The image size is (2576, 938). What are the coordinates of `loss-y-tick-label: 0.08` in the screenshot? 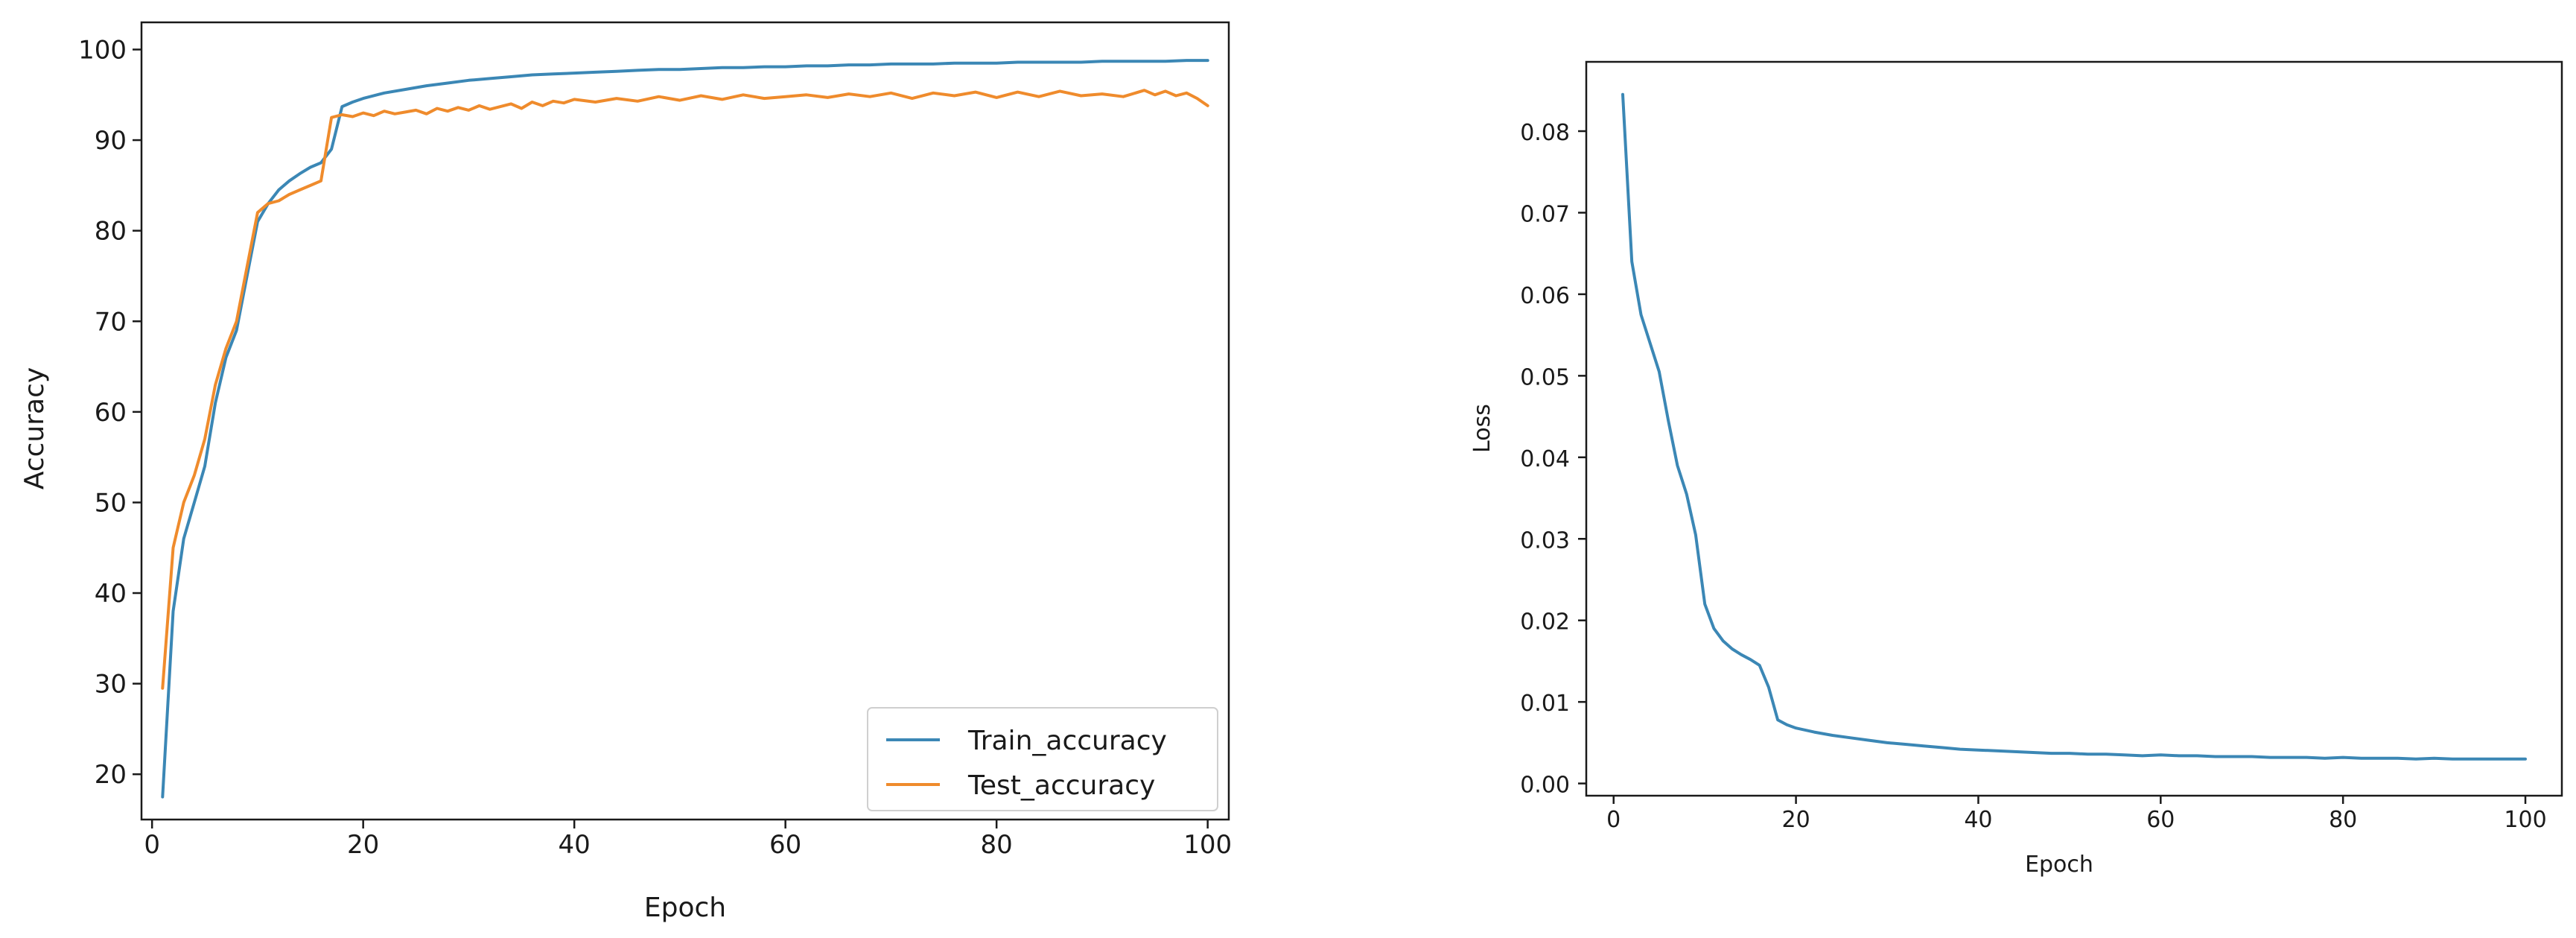 It's located at (1545, 133).